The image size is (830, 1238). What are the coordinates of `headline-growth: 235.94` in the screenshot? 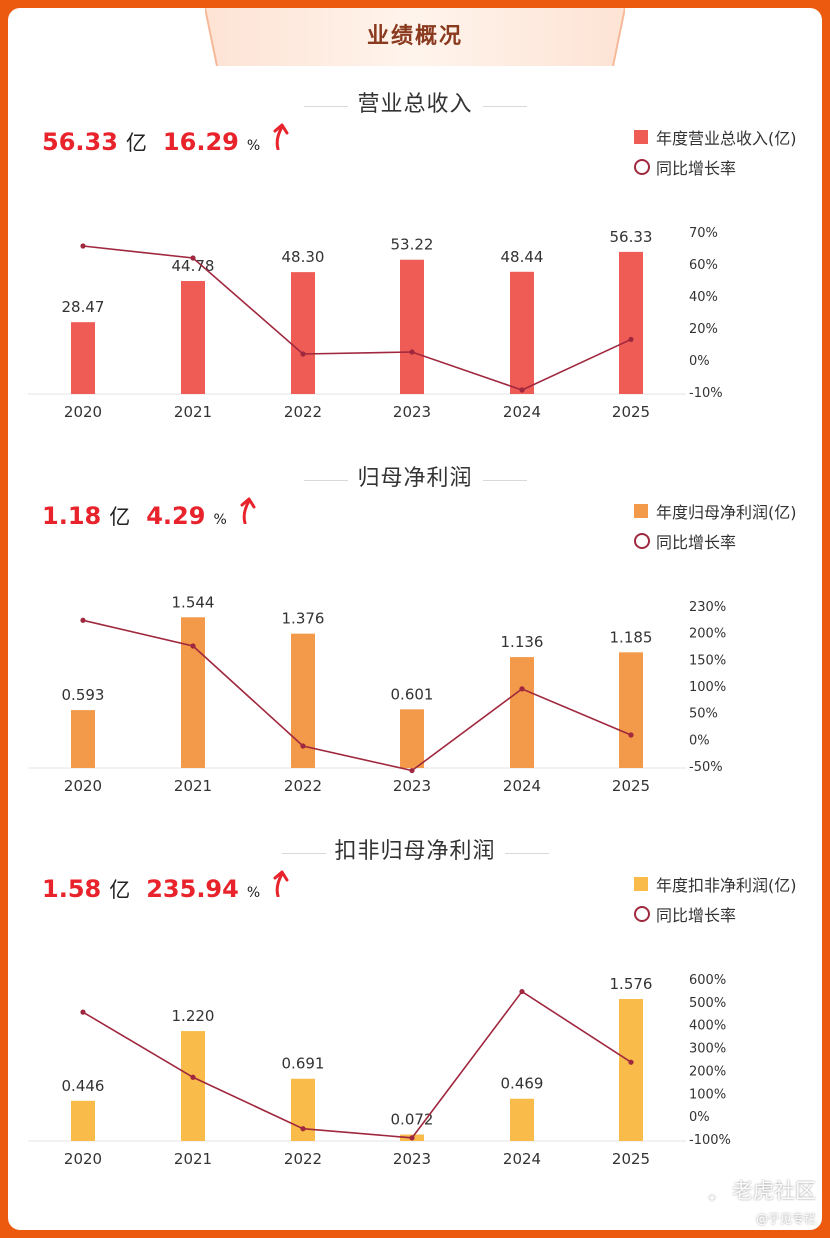 It's located at (192, 889).